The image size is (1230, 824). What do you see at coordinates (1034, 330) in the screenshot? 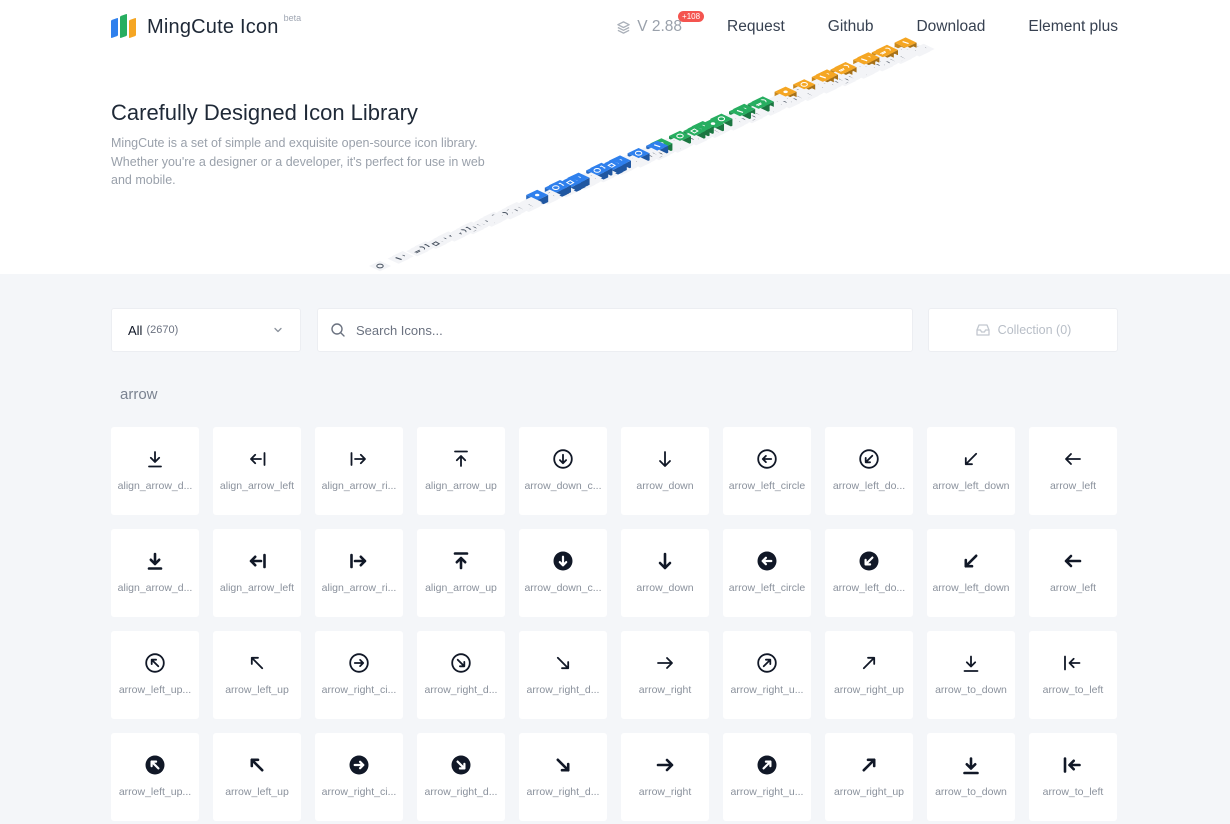
I see `collection-label: Collection (0)` at bounding box center [1034, 330].